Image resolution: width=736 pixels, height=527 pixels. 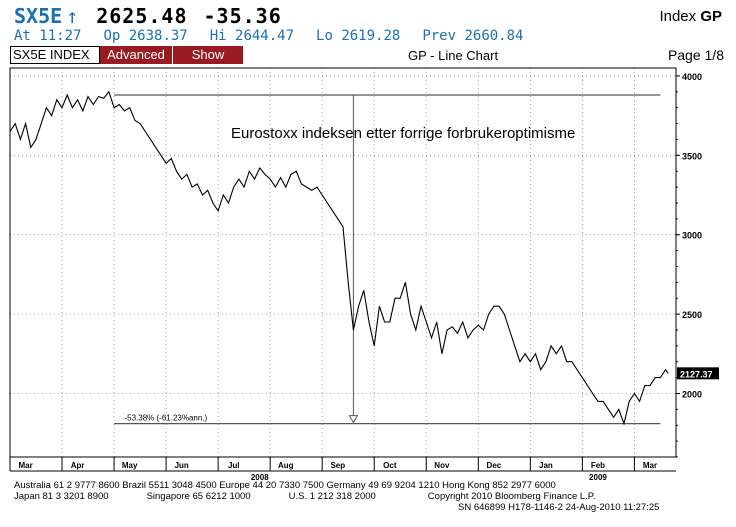 I want to click on x-tick-label: May, so click(x=130, y=465).